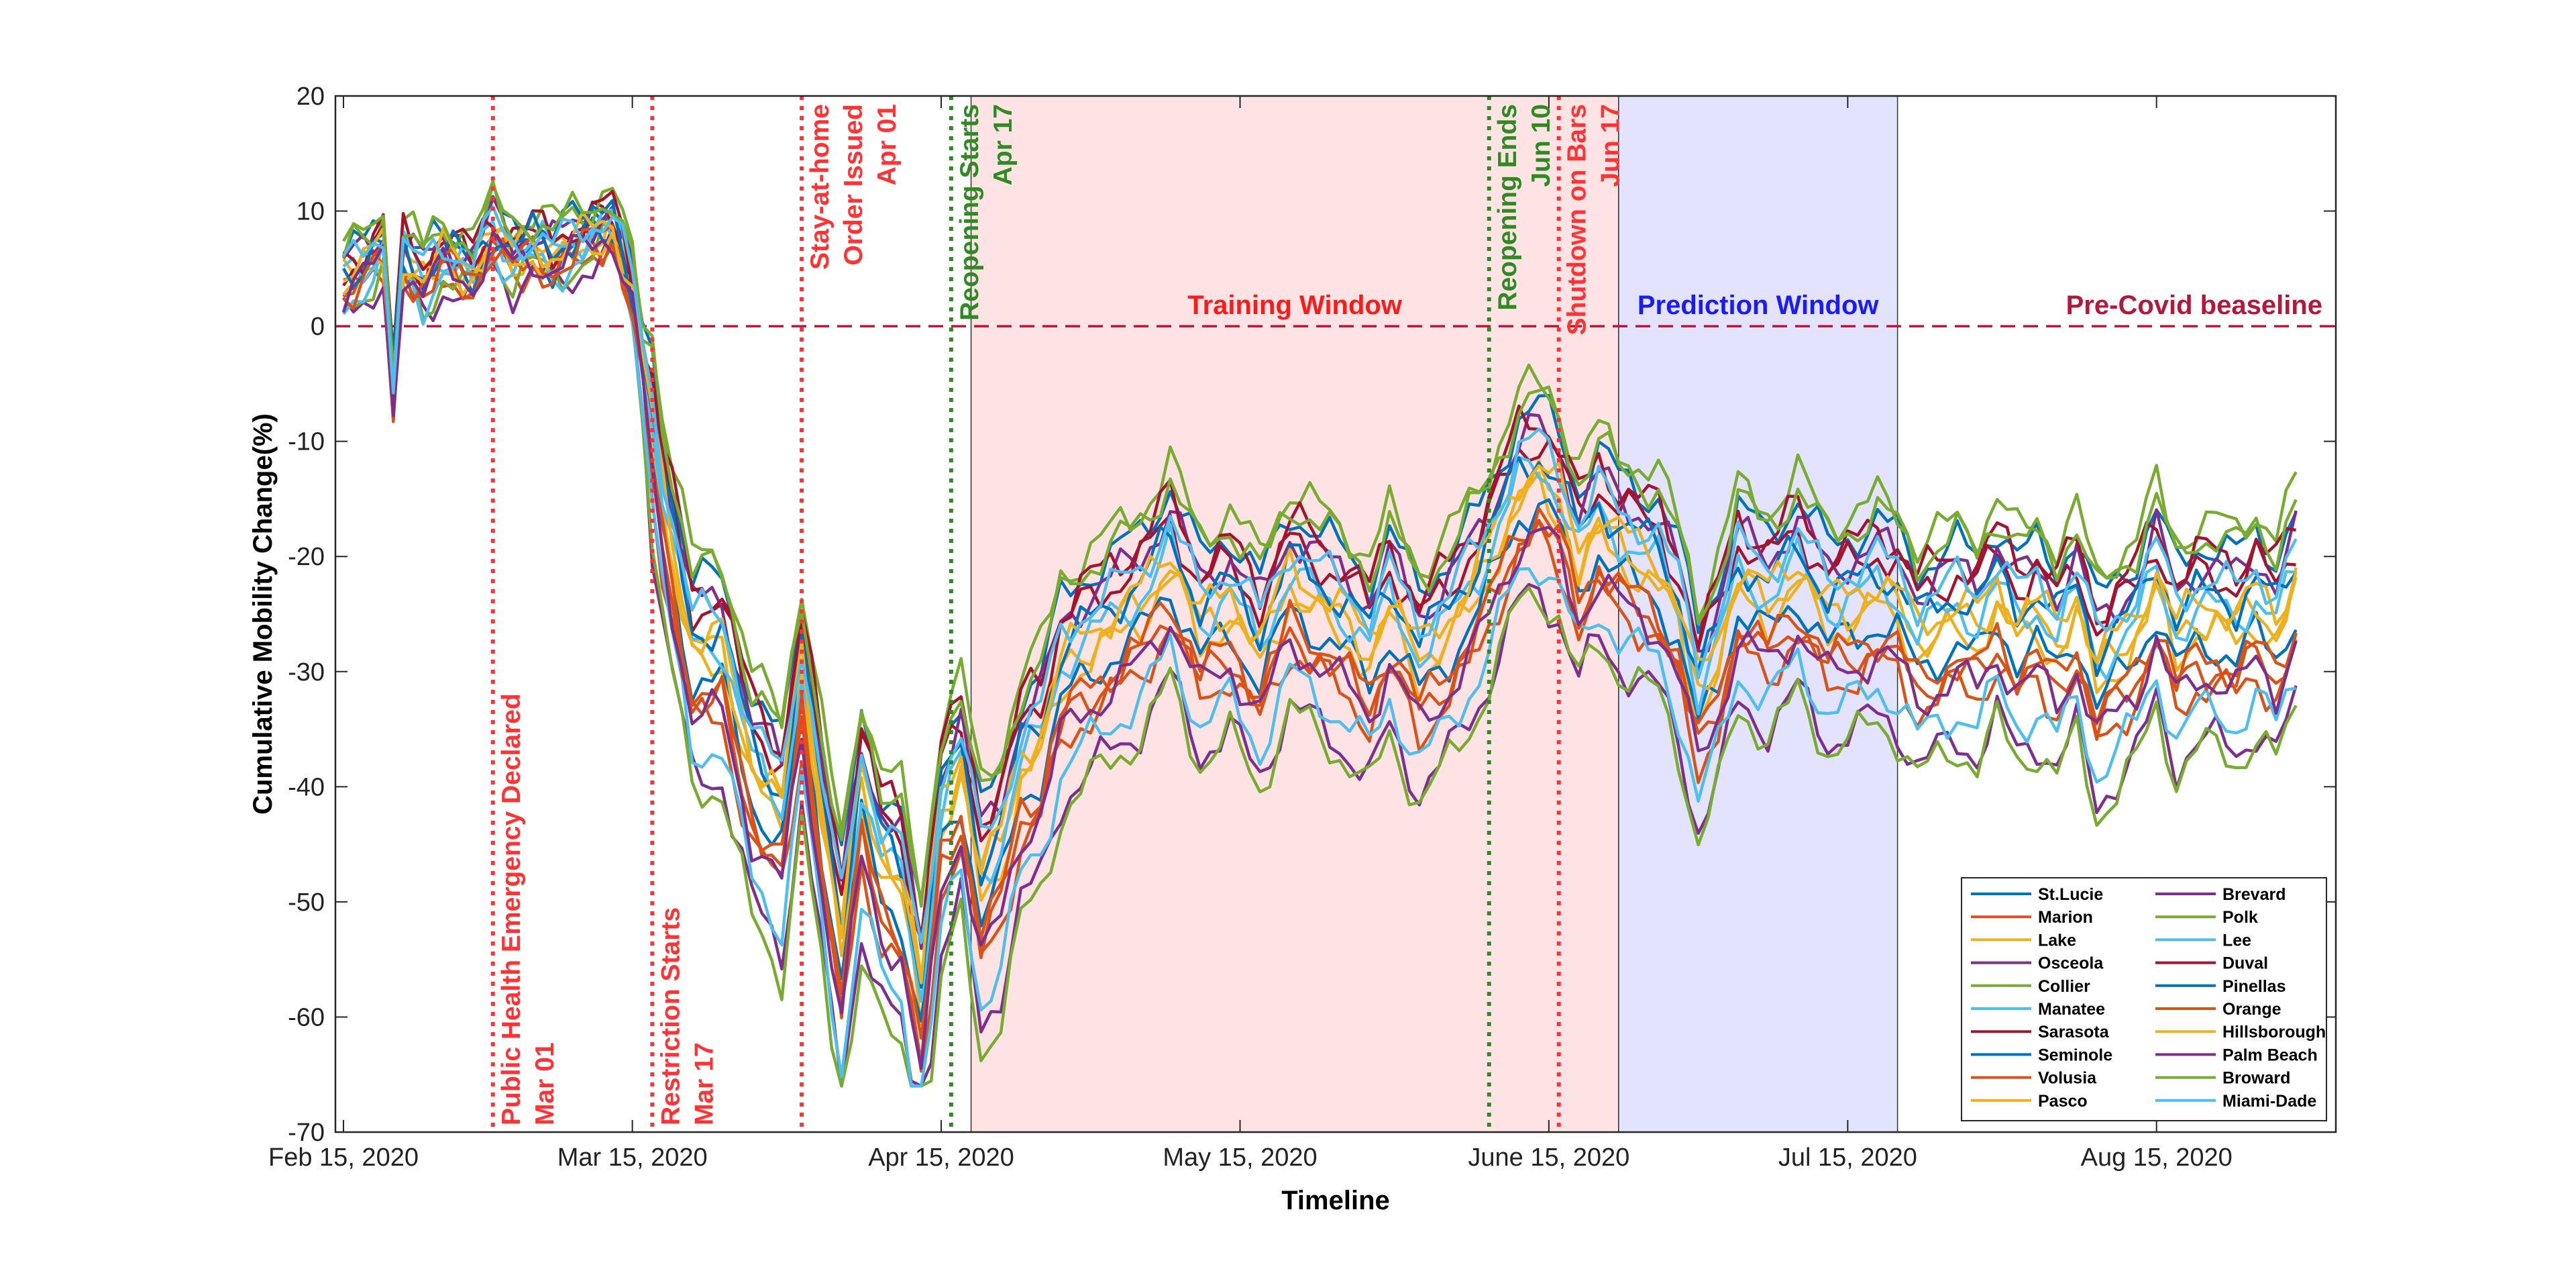  Describe the element at coordinates (2157, 1158) in the screenshot. I see `x-tick-label: Aug 15, 2020` at that location.